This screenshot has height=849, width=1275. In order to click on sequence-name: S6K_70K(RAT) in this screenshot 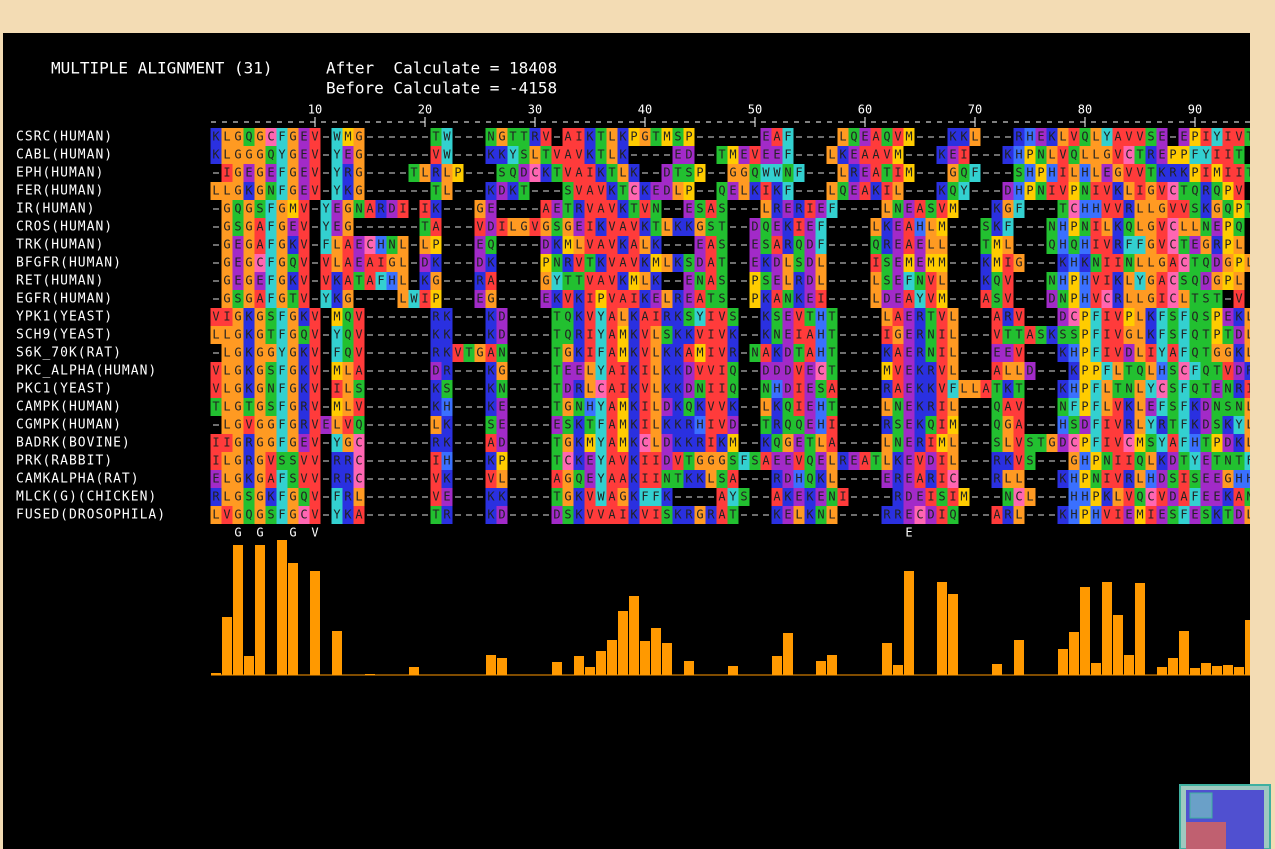, I will do `click(69, 353)`.